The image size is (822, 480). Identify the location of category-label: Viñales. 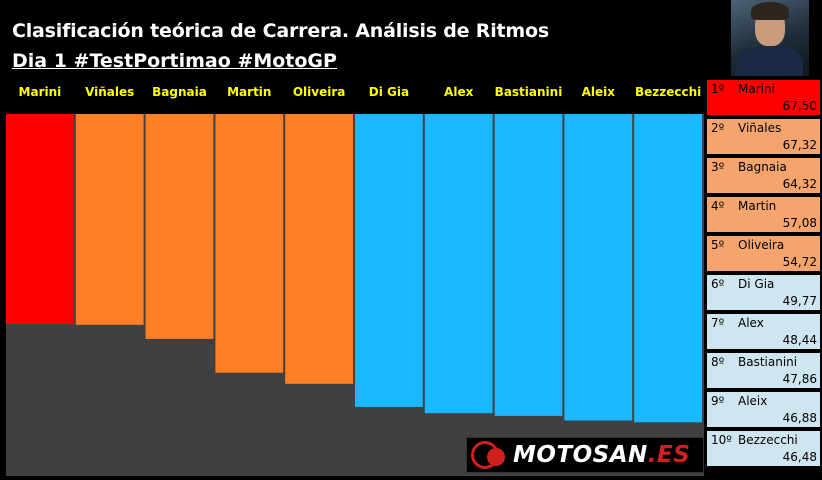
(109, 92).